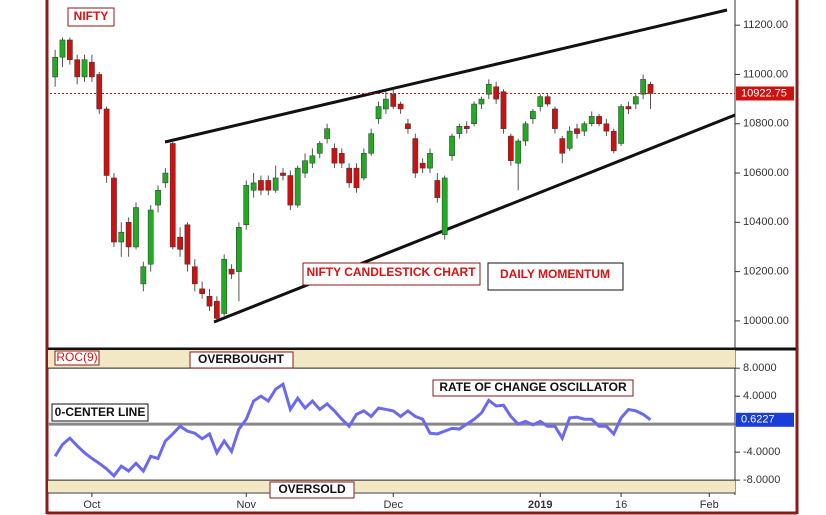 This screenshot has width=826, height=515. What do you see at coordinates (766, 124) in the screenshot?
I see `y-tick-label: 10800.00` at bounding box center [766, 124].